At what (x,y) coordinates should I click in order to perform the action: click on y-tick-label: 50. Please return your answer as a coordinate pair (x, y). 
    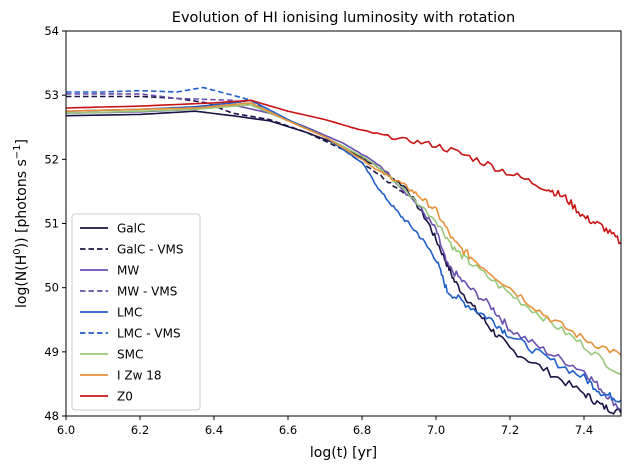
    Looking at the image, I should click on (51, 288).